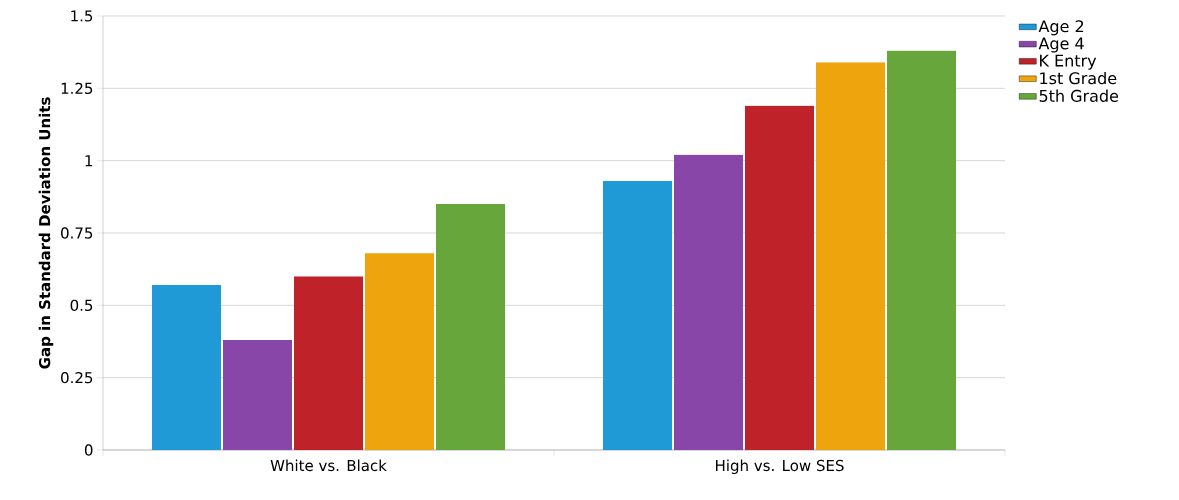 The image size is (1179, 500). I want to click on legend-label: Age 2, so click(1061, 28).